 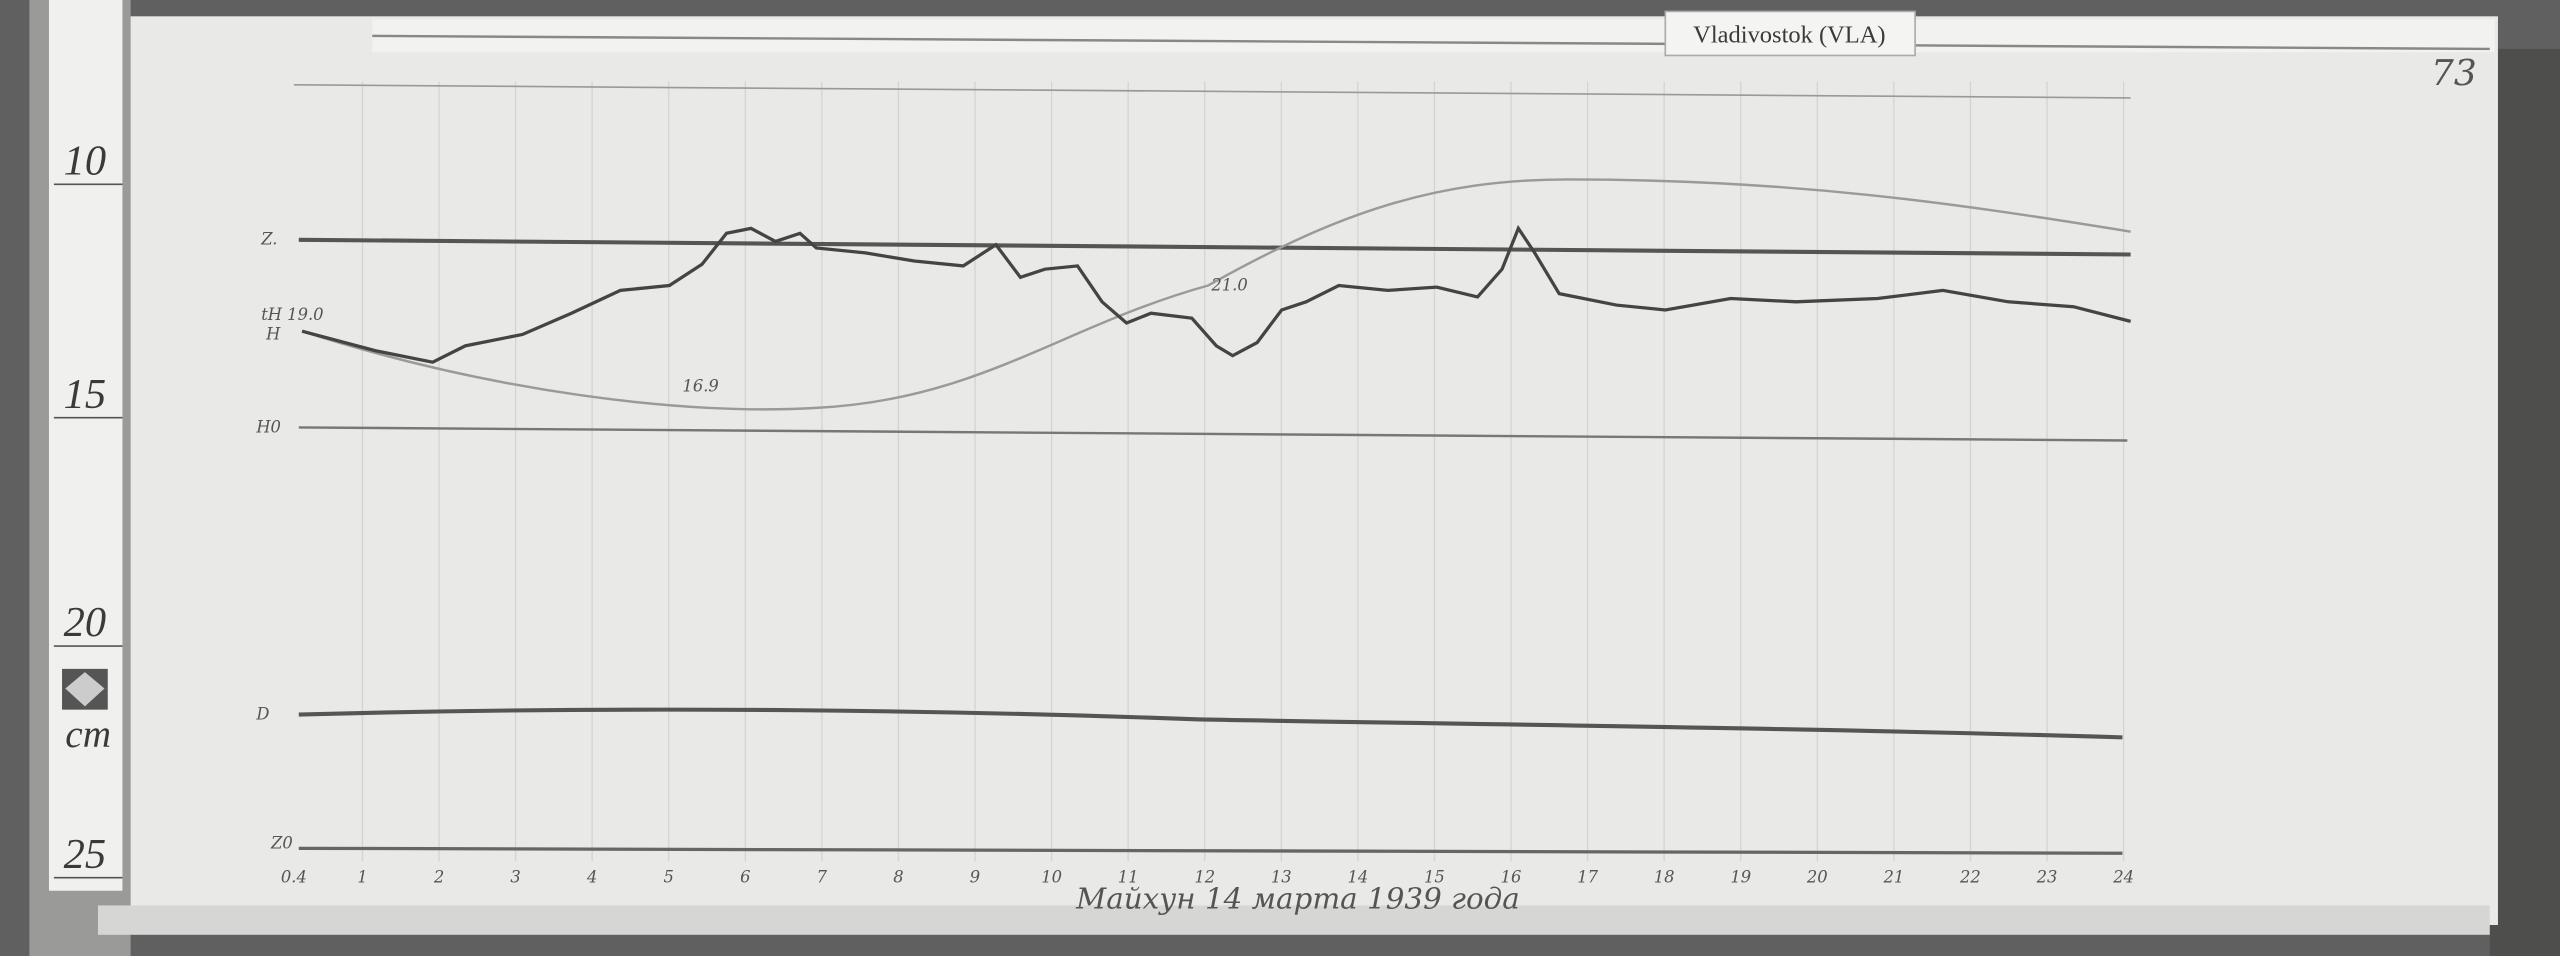 I want to click on z-label: Z., so click(x=268, y=239).